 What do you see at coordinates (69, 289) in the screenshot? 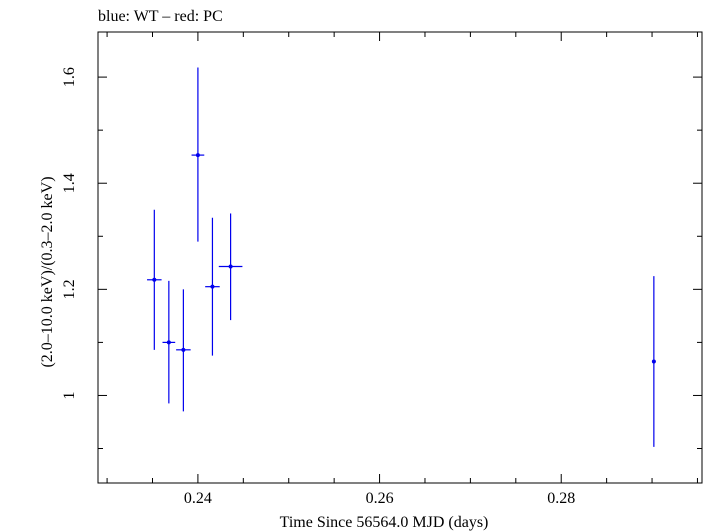
I see `y-tick-label: 1.2` at bounding box center [69, 289].